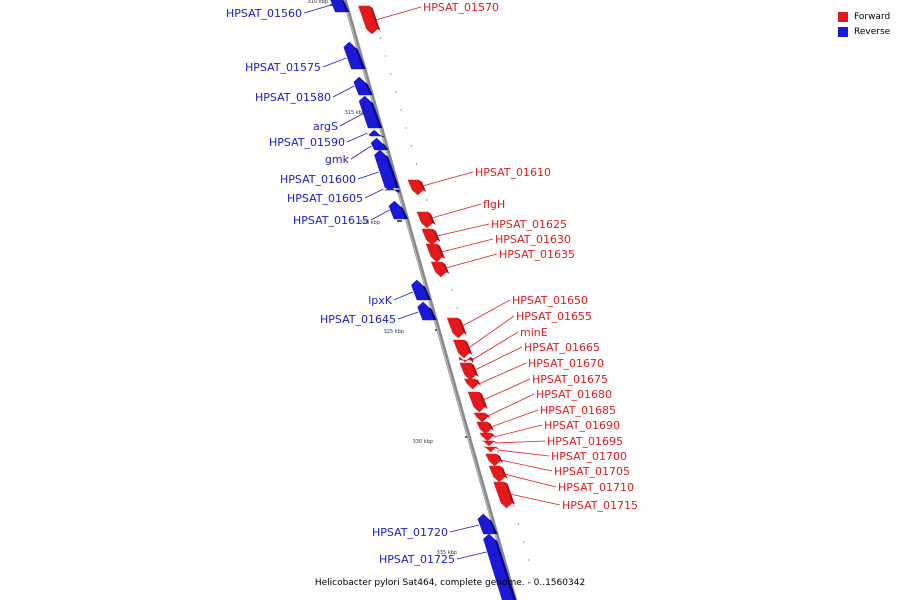 The width and height of the screenshot is (900, 600). I want to click on gene-label-hpsat_01650: HPSAT_01650, so click(550, 300).